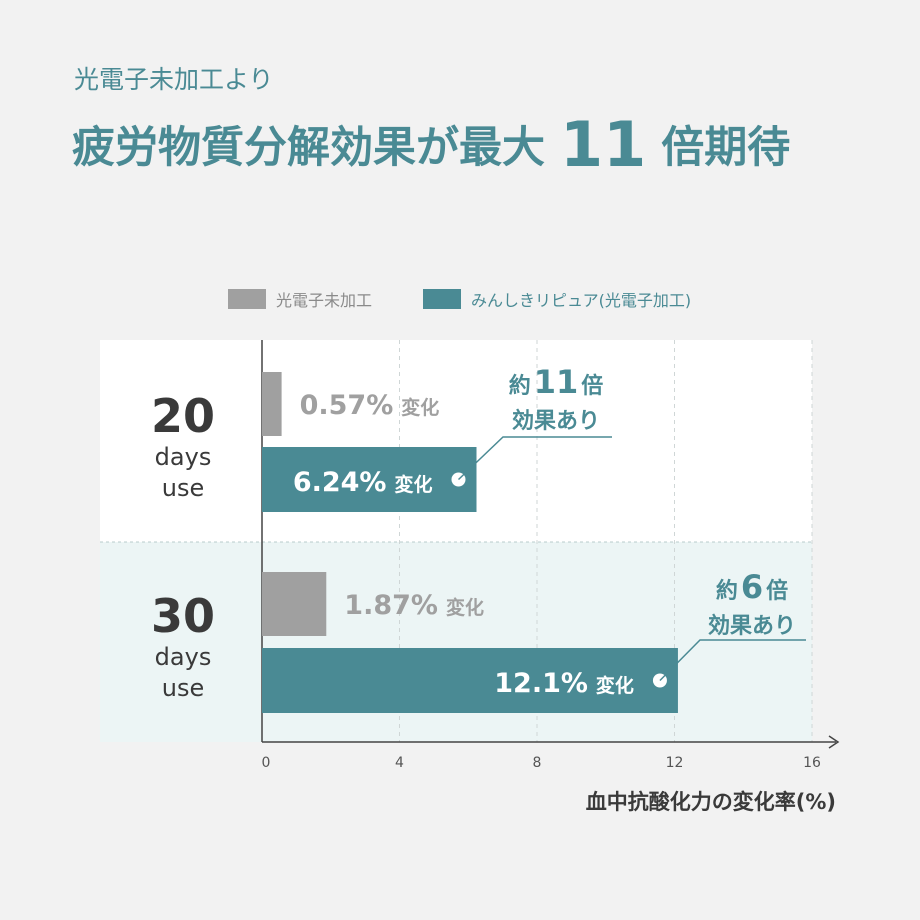  I want to click on legend-label-teal: みんしきリピュア(光電子加工), so click(581, 300).